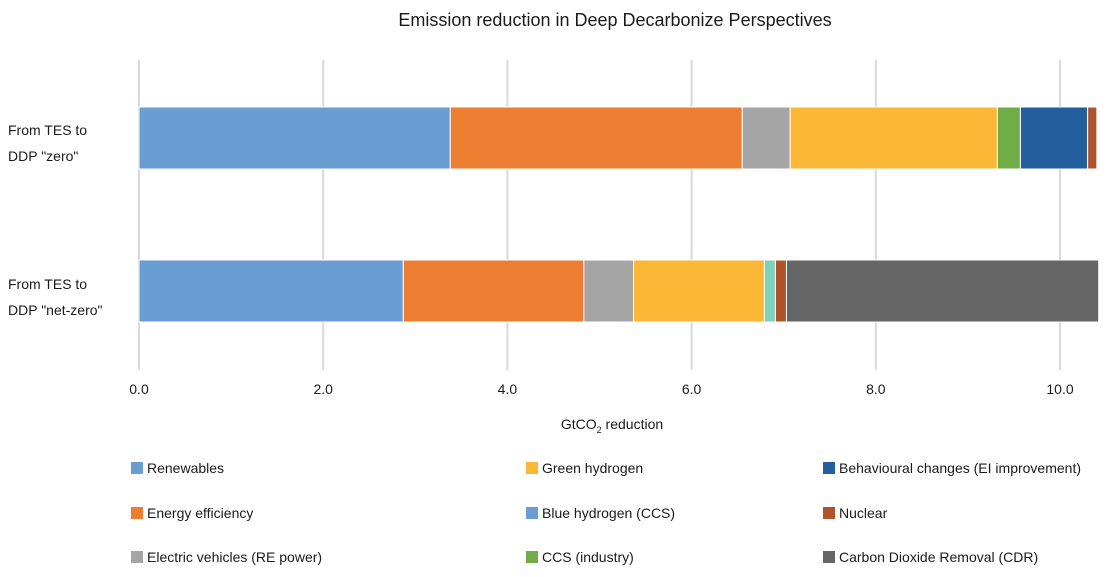 The width and height of the screenshot is (1120, 577). Describe the element at coordinates (323, 389) in the screenshot. I see `x-tick-label: 2.0` at that location.